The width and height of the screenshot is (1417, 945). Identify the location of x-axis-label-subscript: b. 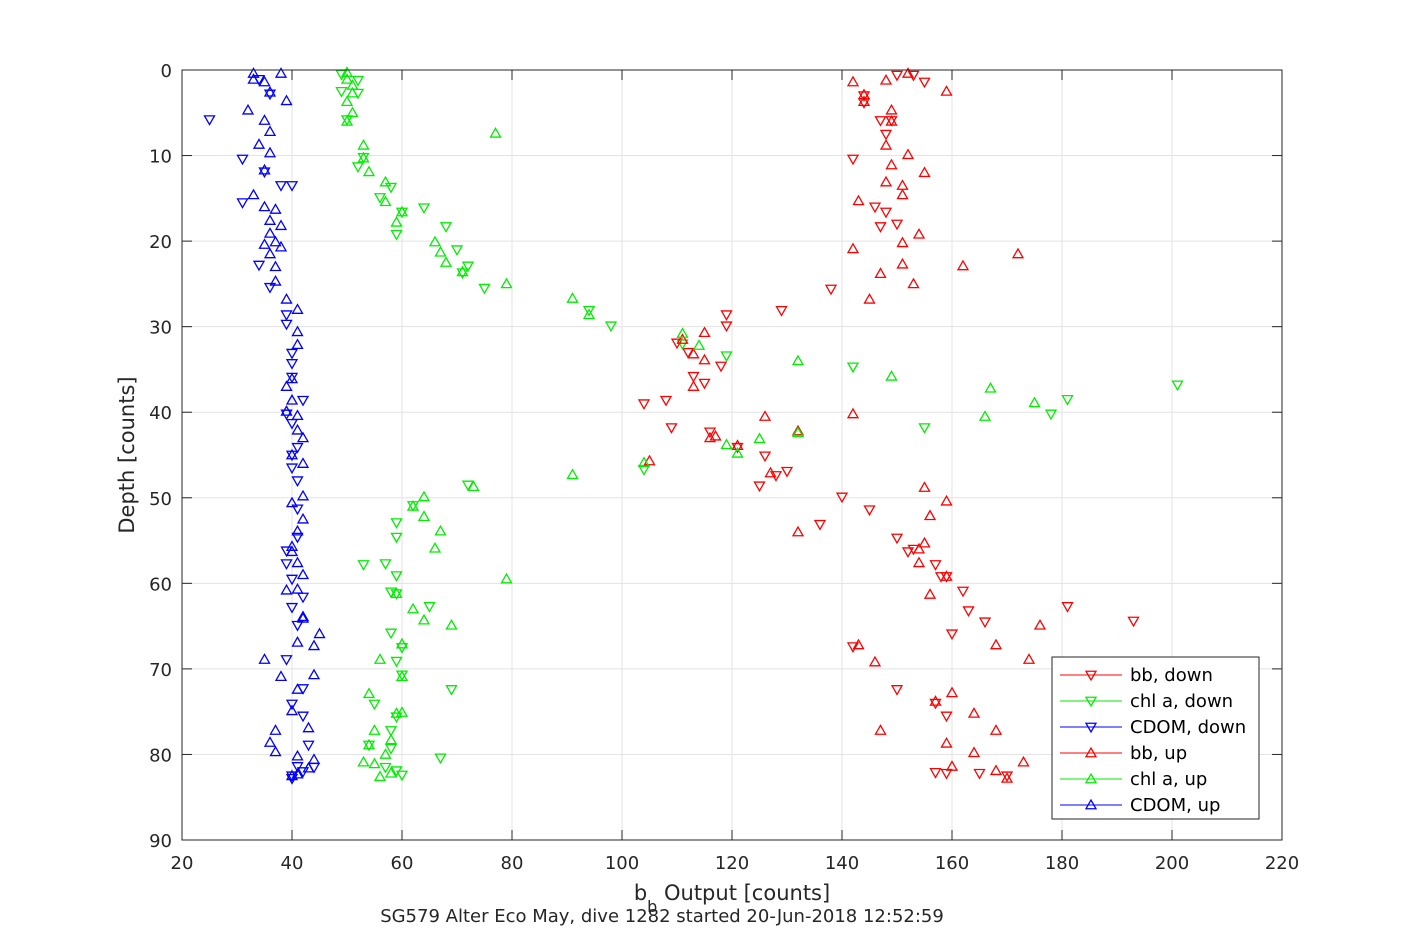
(652, 906).